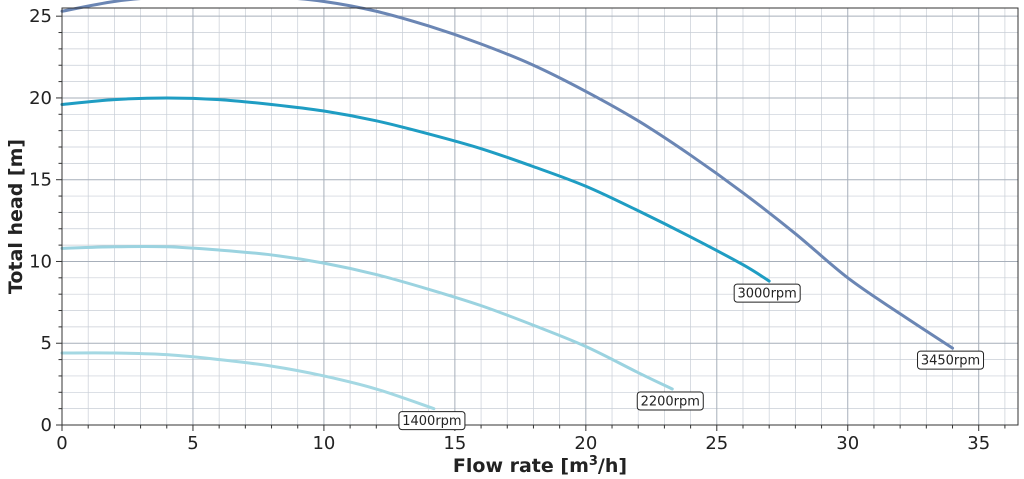 The height and width of the screenshot is (479, 1024). I want to click on y-tick-label: 0, so click(46, 425).